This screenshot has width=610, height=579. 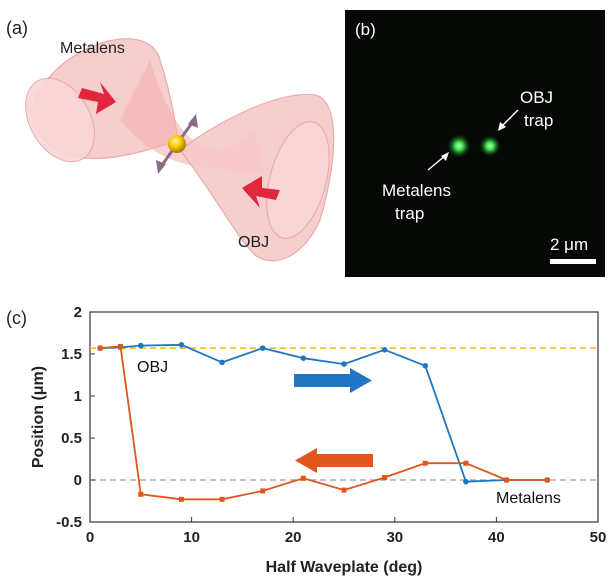 What do you see at coordinates (346, 531) in the screenshot?
I see `x-axis-ticks: 0 10 20 30 40 50` at bounding box center [346, 531].